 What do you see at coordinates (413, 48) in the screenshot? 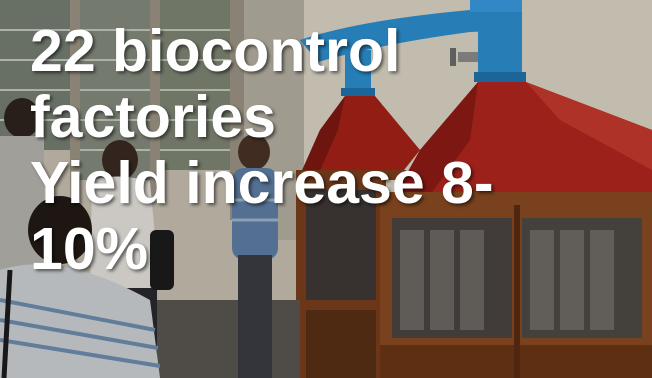
I see `ventilation-duct` at bounding box center [413, 48].